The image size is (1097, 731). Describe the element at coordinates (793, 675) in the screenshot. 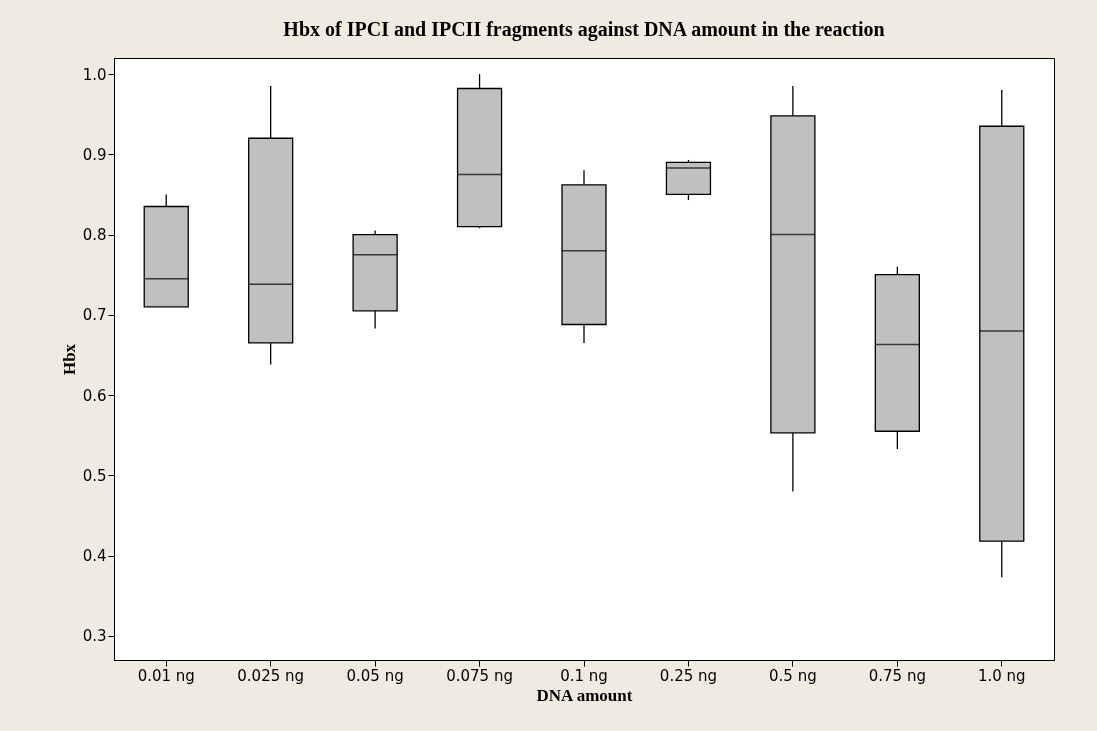

I see `x-tick-label: 0.5 ng` at that location.